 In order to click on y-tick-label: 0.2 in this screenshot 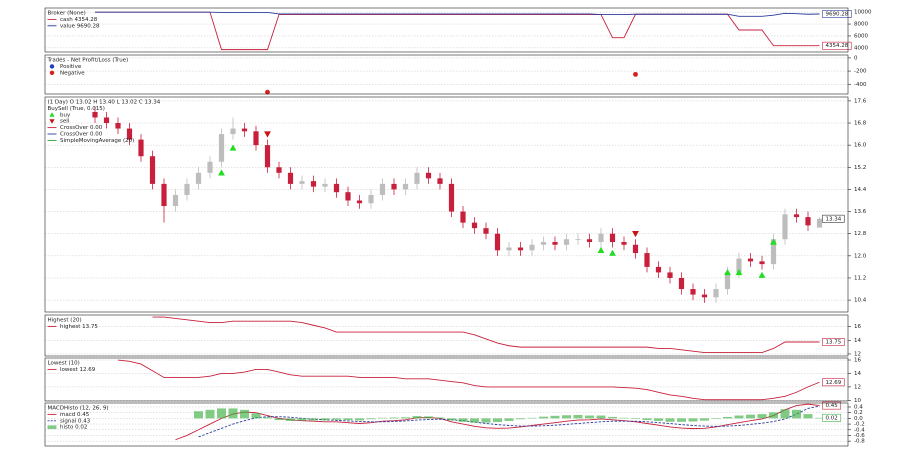, I will do `click(858, 413)`.